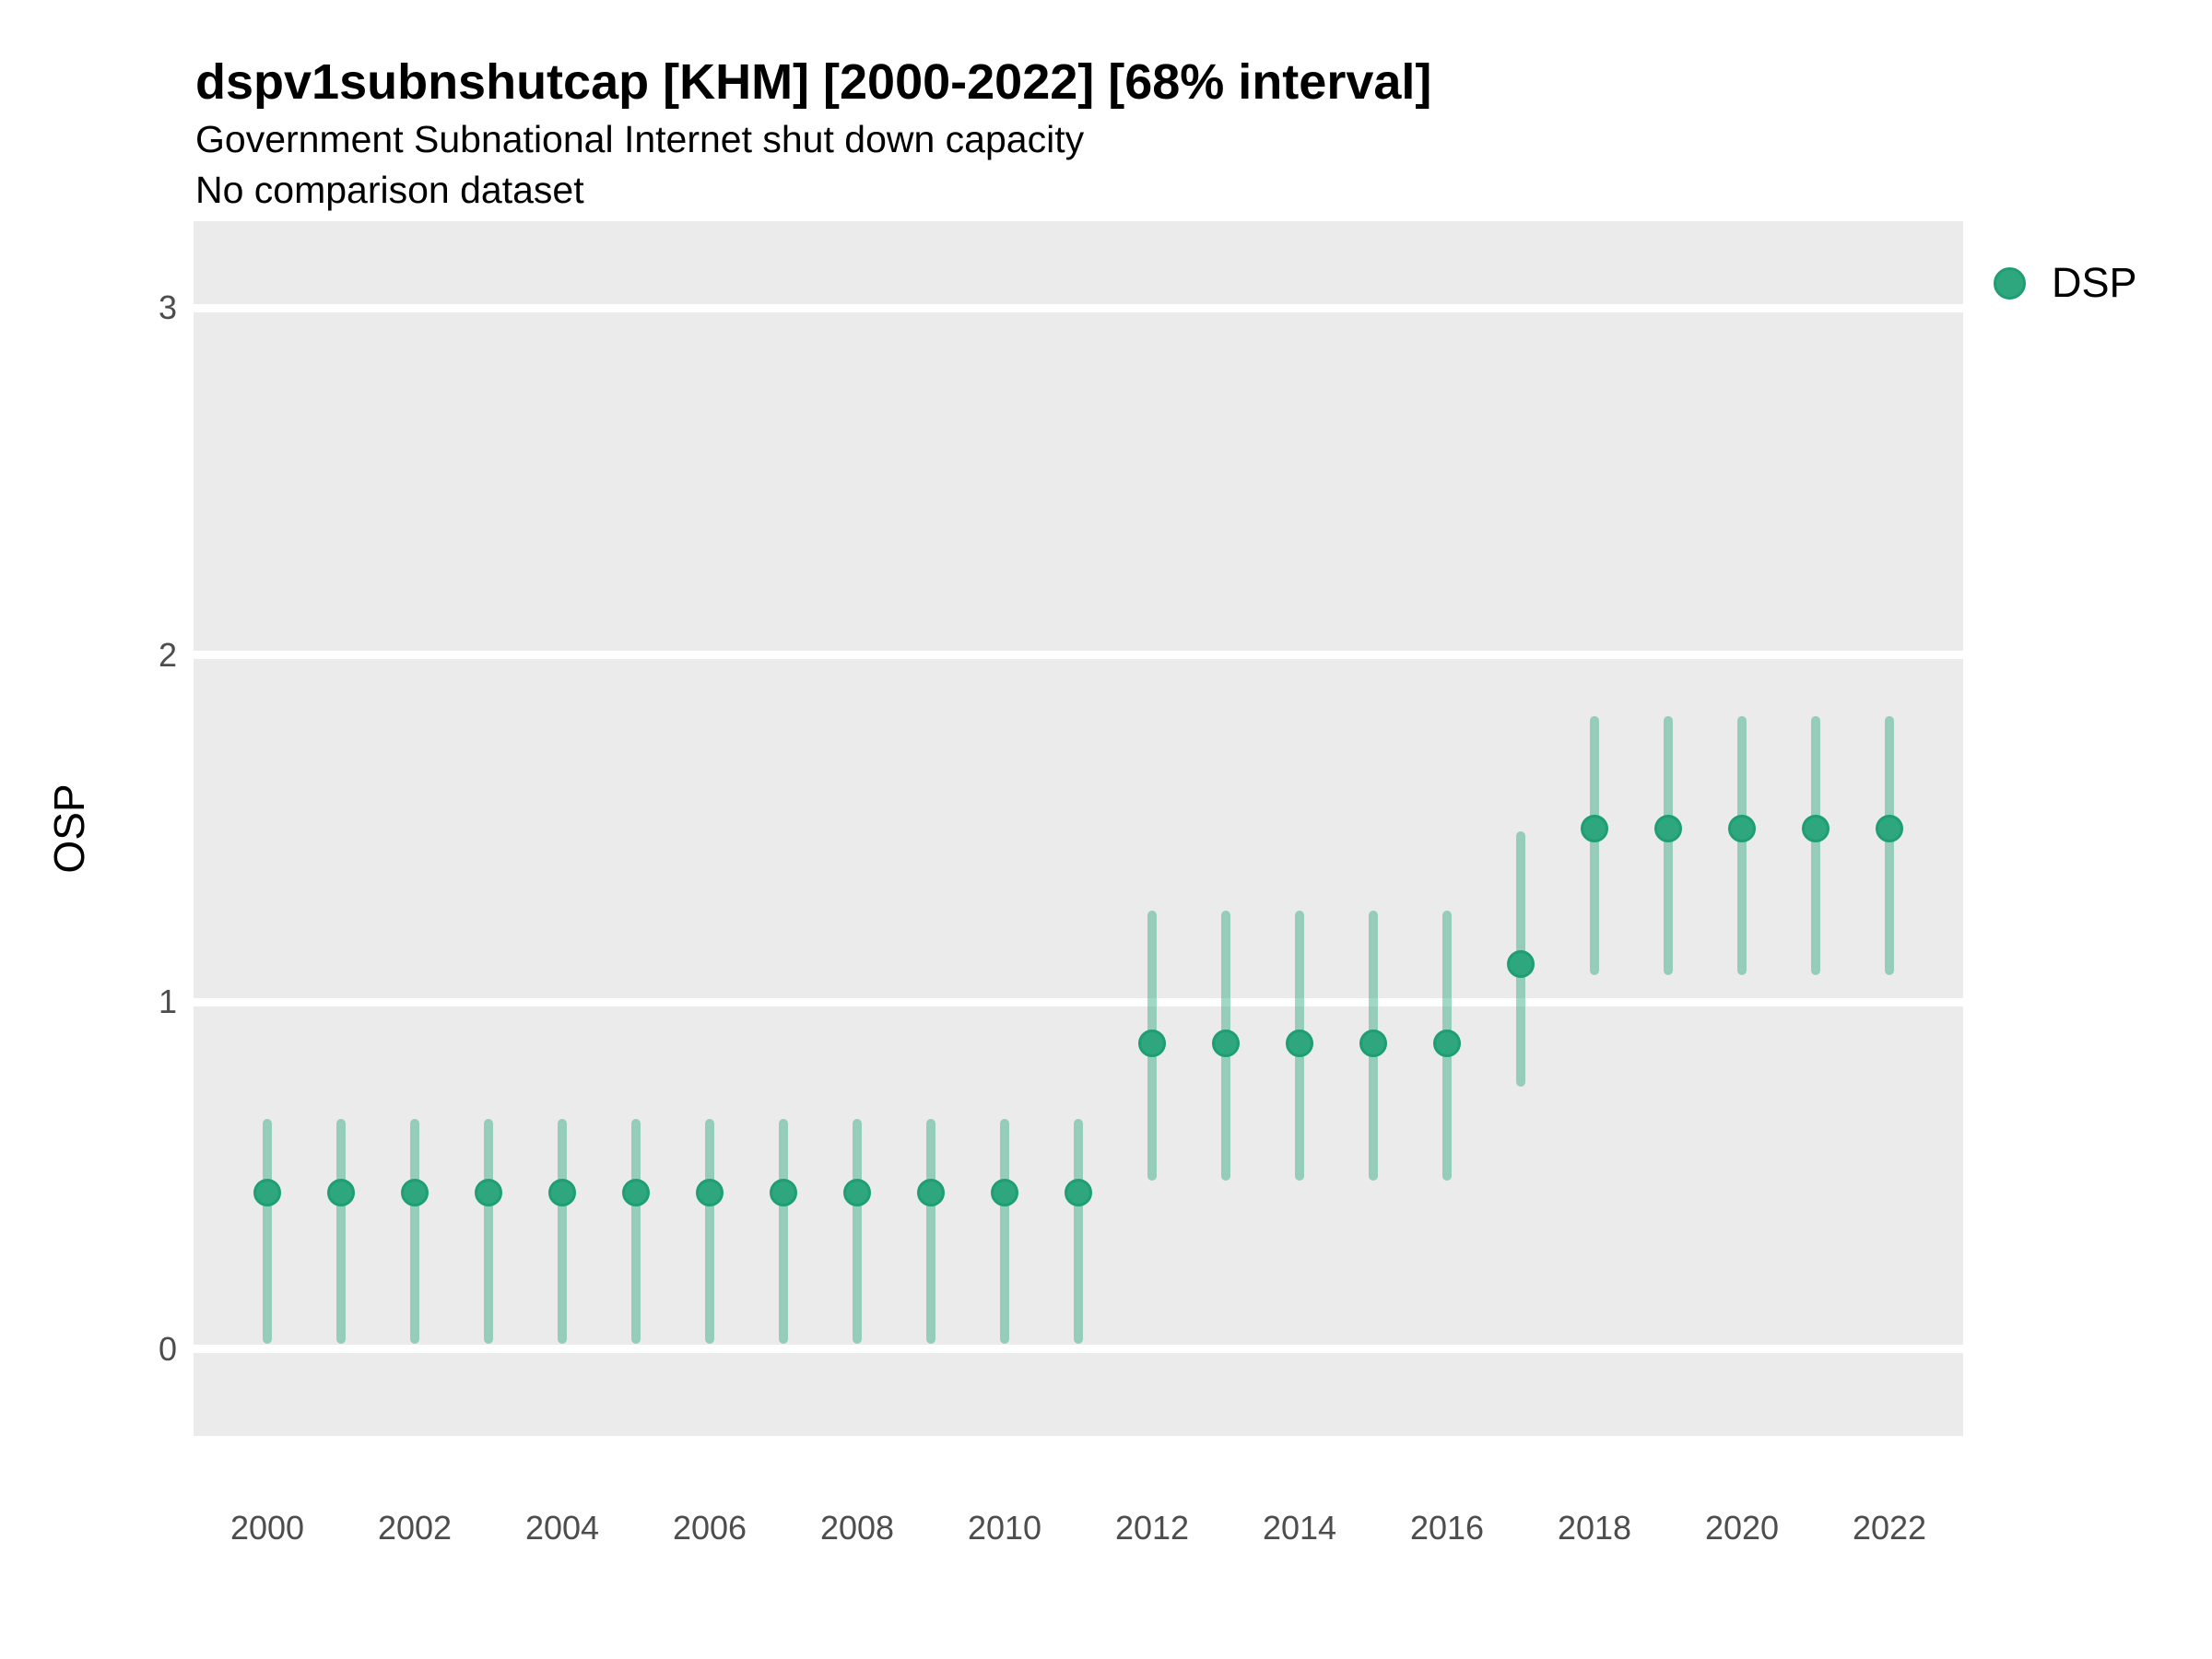 The image size is (2212, 1659). What do you see at coordinates (2010, 283) in the screenshot?
I see `legend-point-icon` at bounding box center [2010, 283].